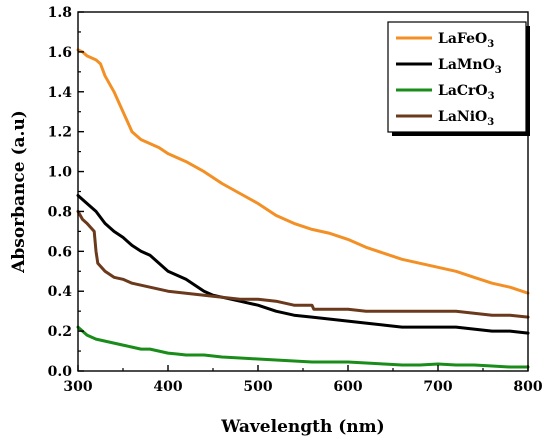 The image size is (550, 441). I want to click on legend-label-lamno3: LaMnO3, so click(470, 66).